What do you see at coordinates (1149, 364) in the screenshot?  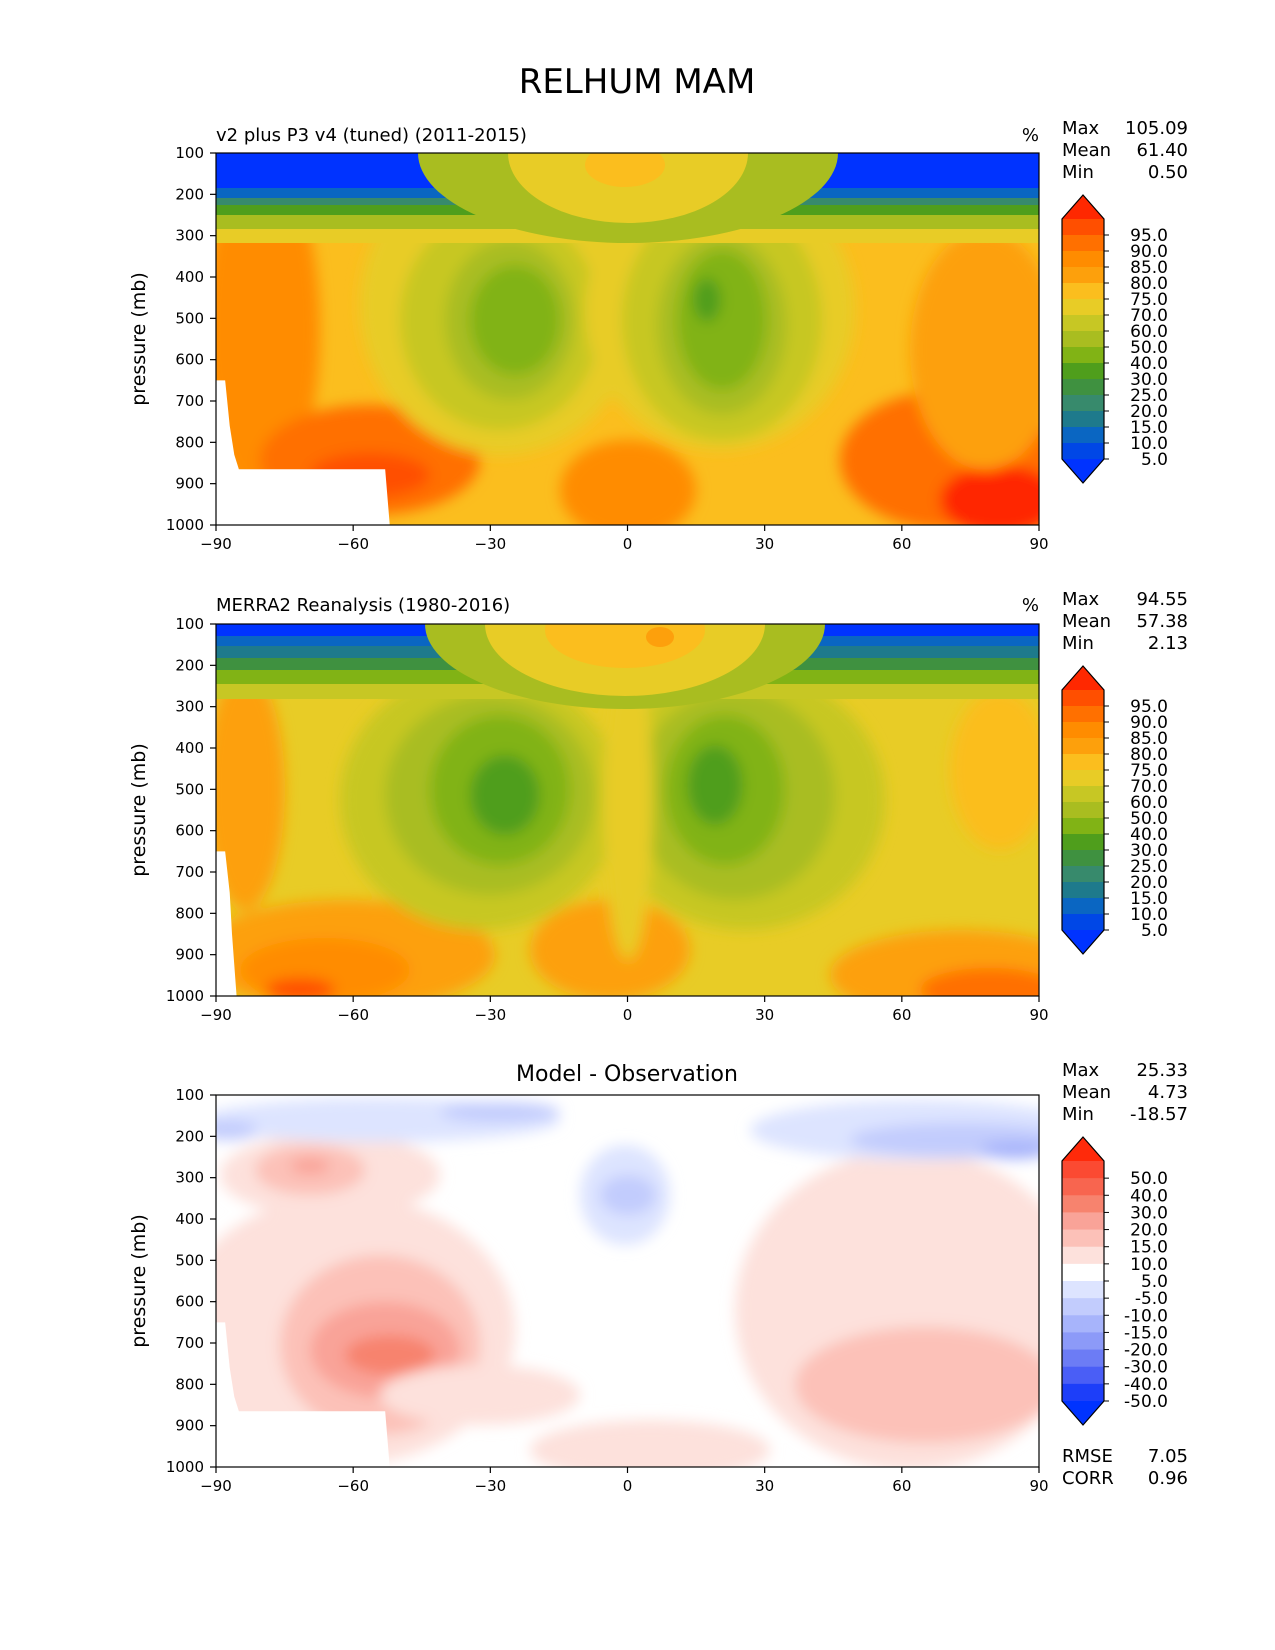 I see `colorbar-level-label: 40.0` at bounding box center [1149, 364].